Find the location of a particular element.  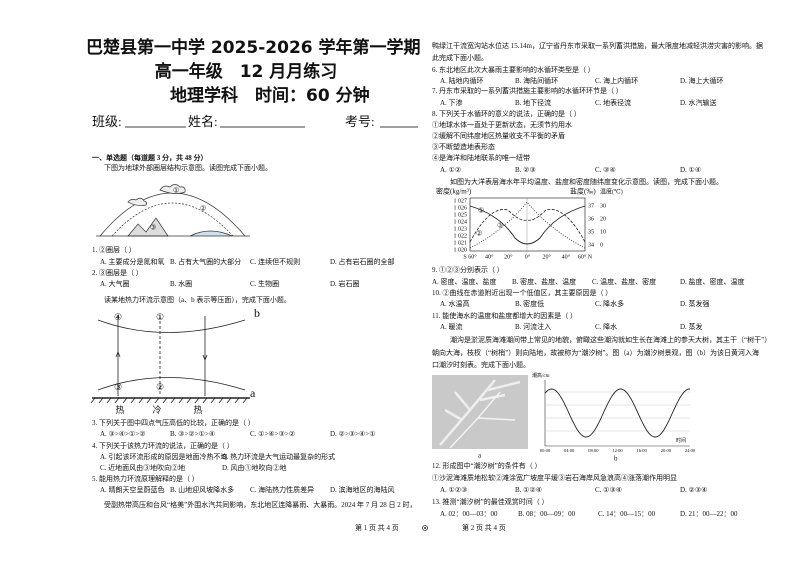

option: A. ①② is located at coordinates (451, 170).